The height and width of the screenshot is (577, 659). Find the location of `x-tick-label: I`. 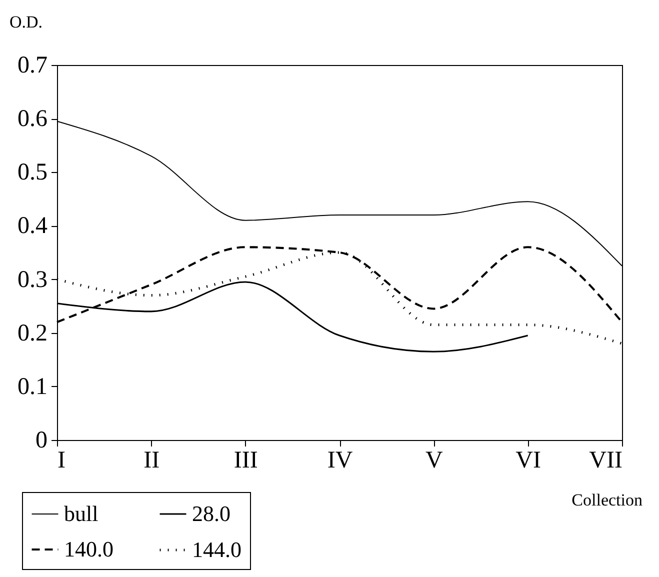

x-tick-label: I is located at coordinates (62, 461).